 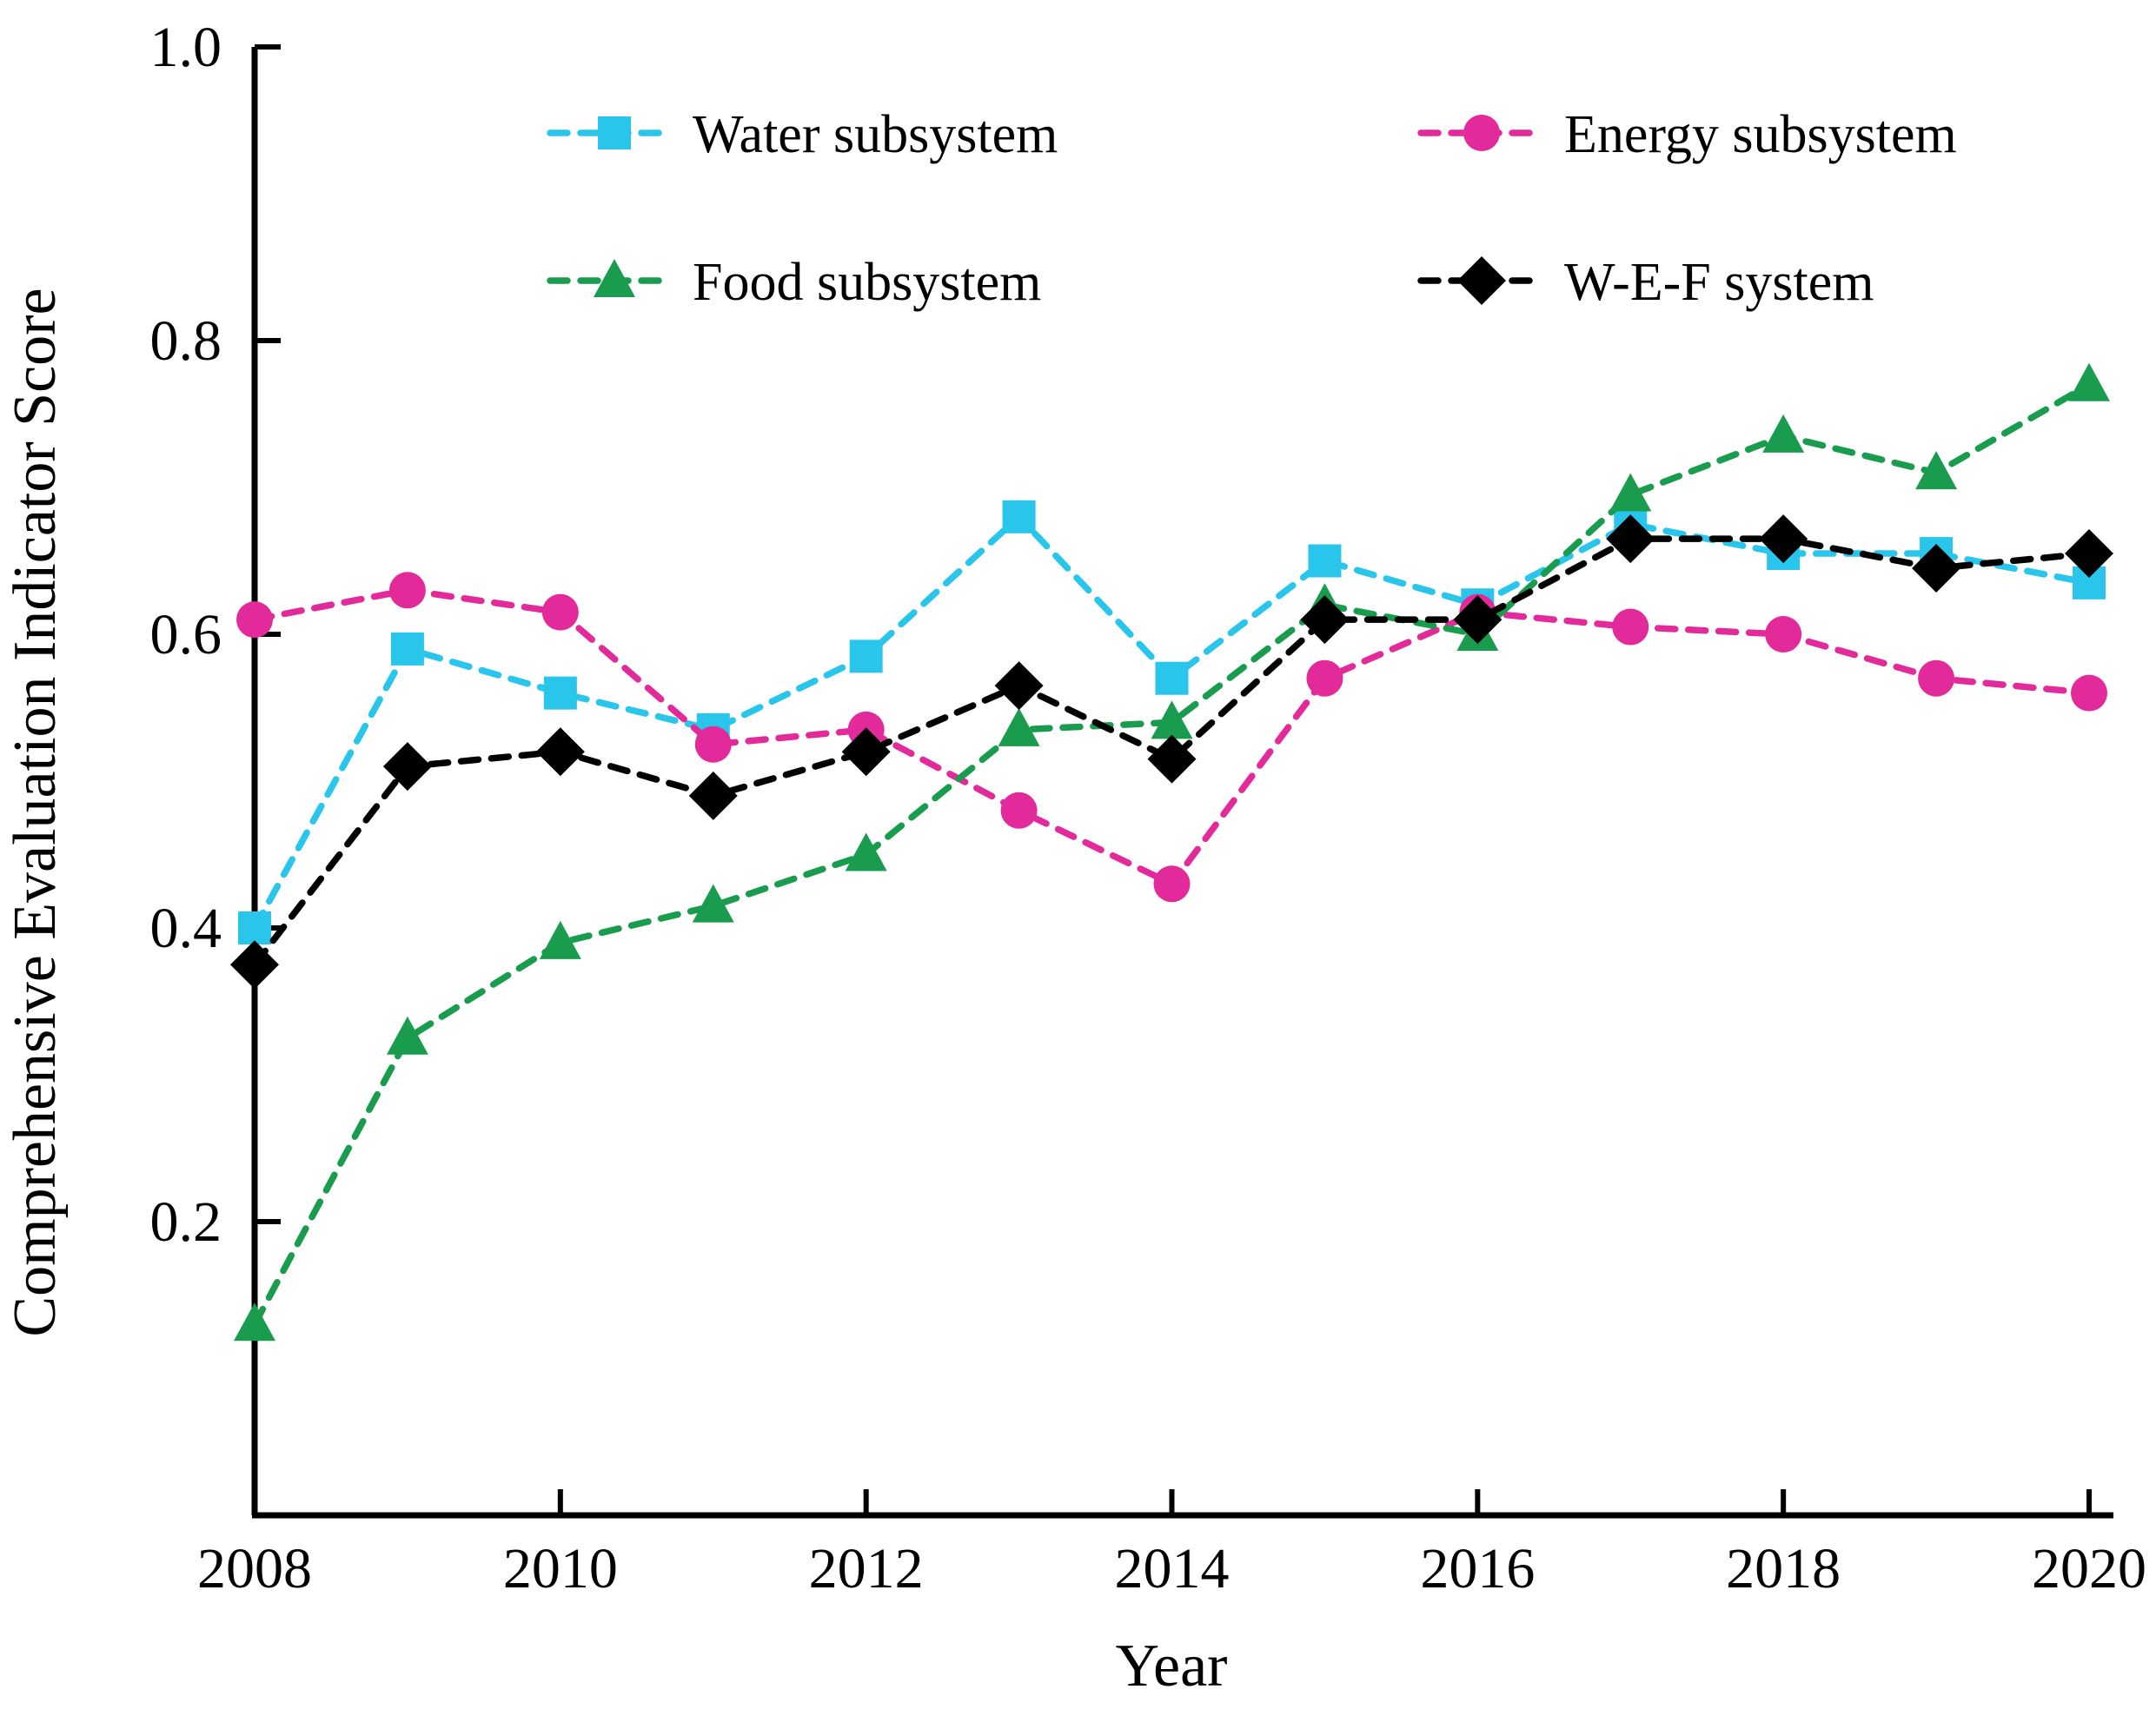 What do you see at coordinates (35, 812) in the screenshot?
I see `y-axis-title: Comprehensive Evaluation Indicator Score` at bounding box center [35, 812].